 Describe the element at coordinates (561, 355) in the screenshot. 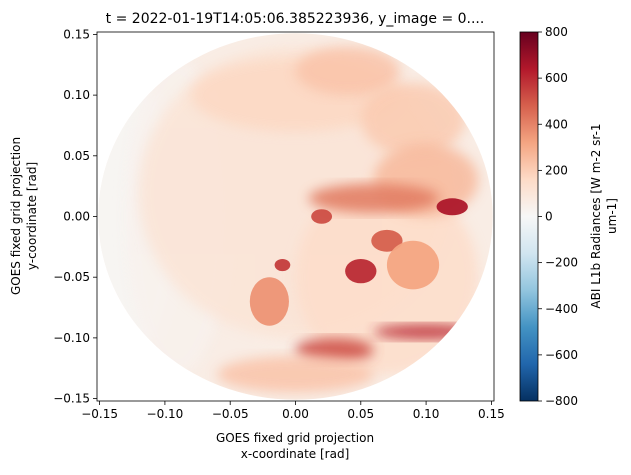

I see `colorbar-tick-label: −600` at that location.